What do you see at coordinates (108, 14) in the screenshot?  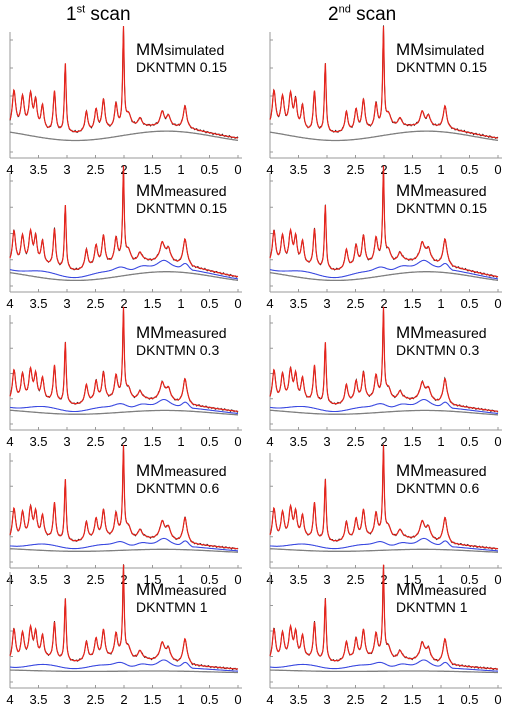 I see `column-title-first-text: scan` at bounding box center [108, 14].